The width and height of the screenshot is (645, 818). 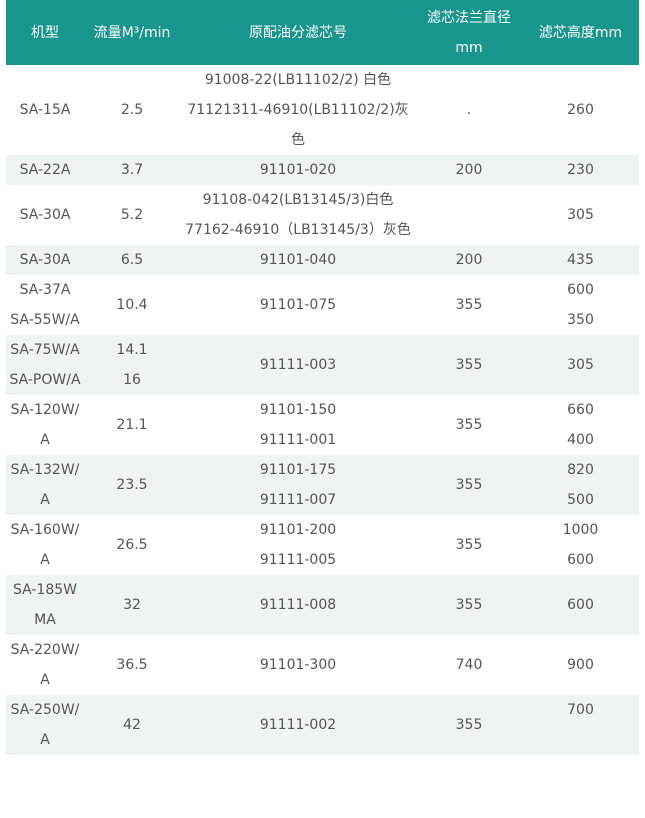 What do you see at coordinates (132, 365) in the screenshot?
I see `flow-cell: 14.1 16` at bounding box center [132, 365].